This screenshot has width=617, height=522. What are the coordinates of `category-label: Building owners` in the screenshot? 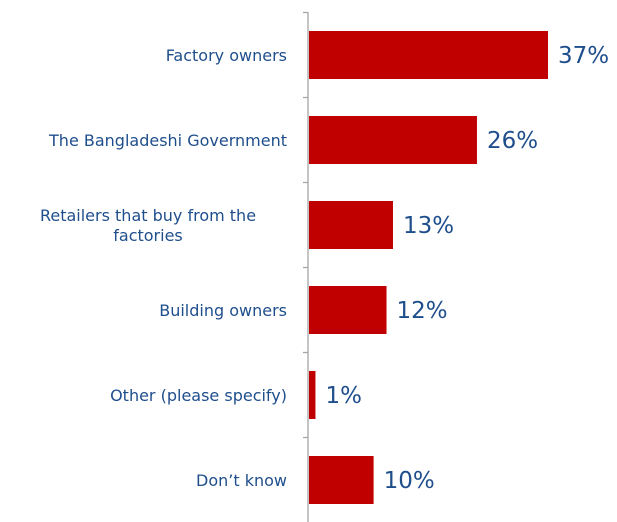 It's located at (223, 310).